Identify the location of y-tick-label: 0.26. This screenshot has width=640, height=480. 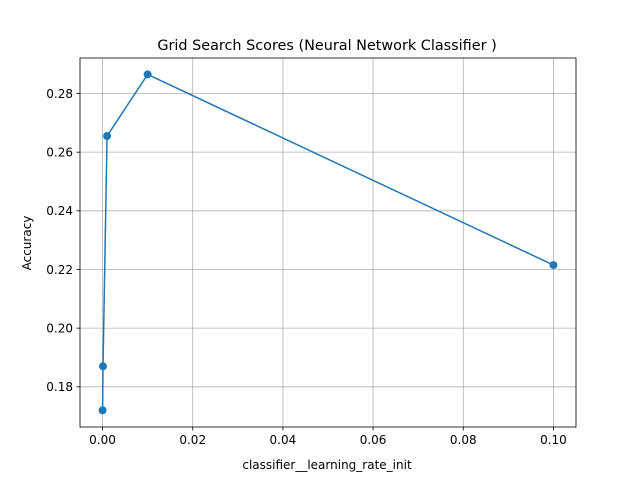
(59, 152).